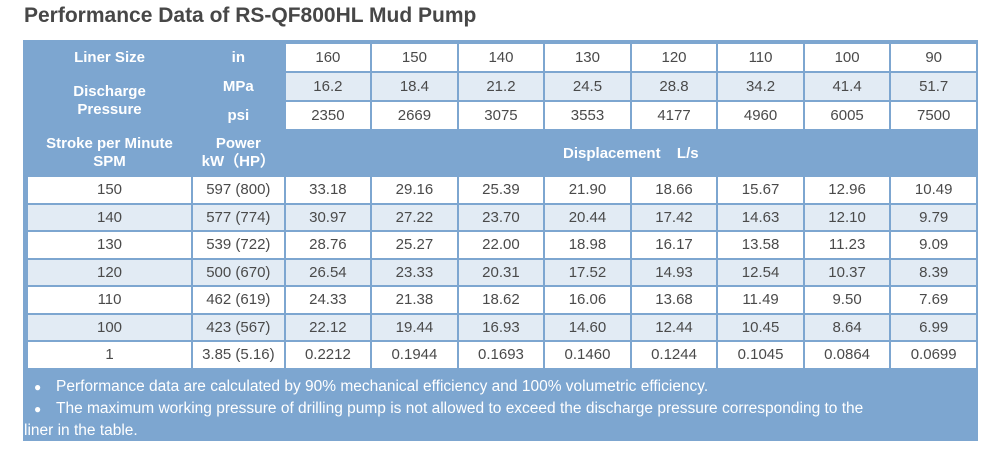 The height and width of the screenshot is (453, 1000). What do you see at coordinates (414, 190) in the screenshot?
I see `displacement-cell: 29.16` at bounding box center [414, 190].